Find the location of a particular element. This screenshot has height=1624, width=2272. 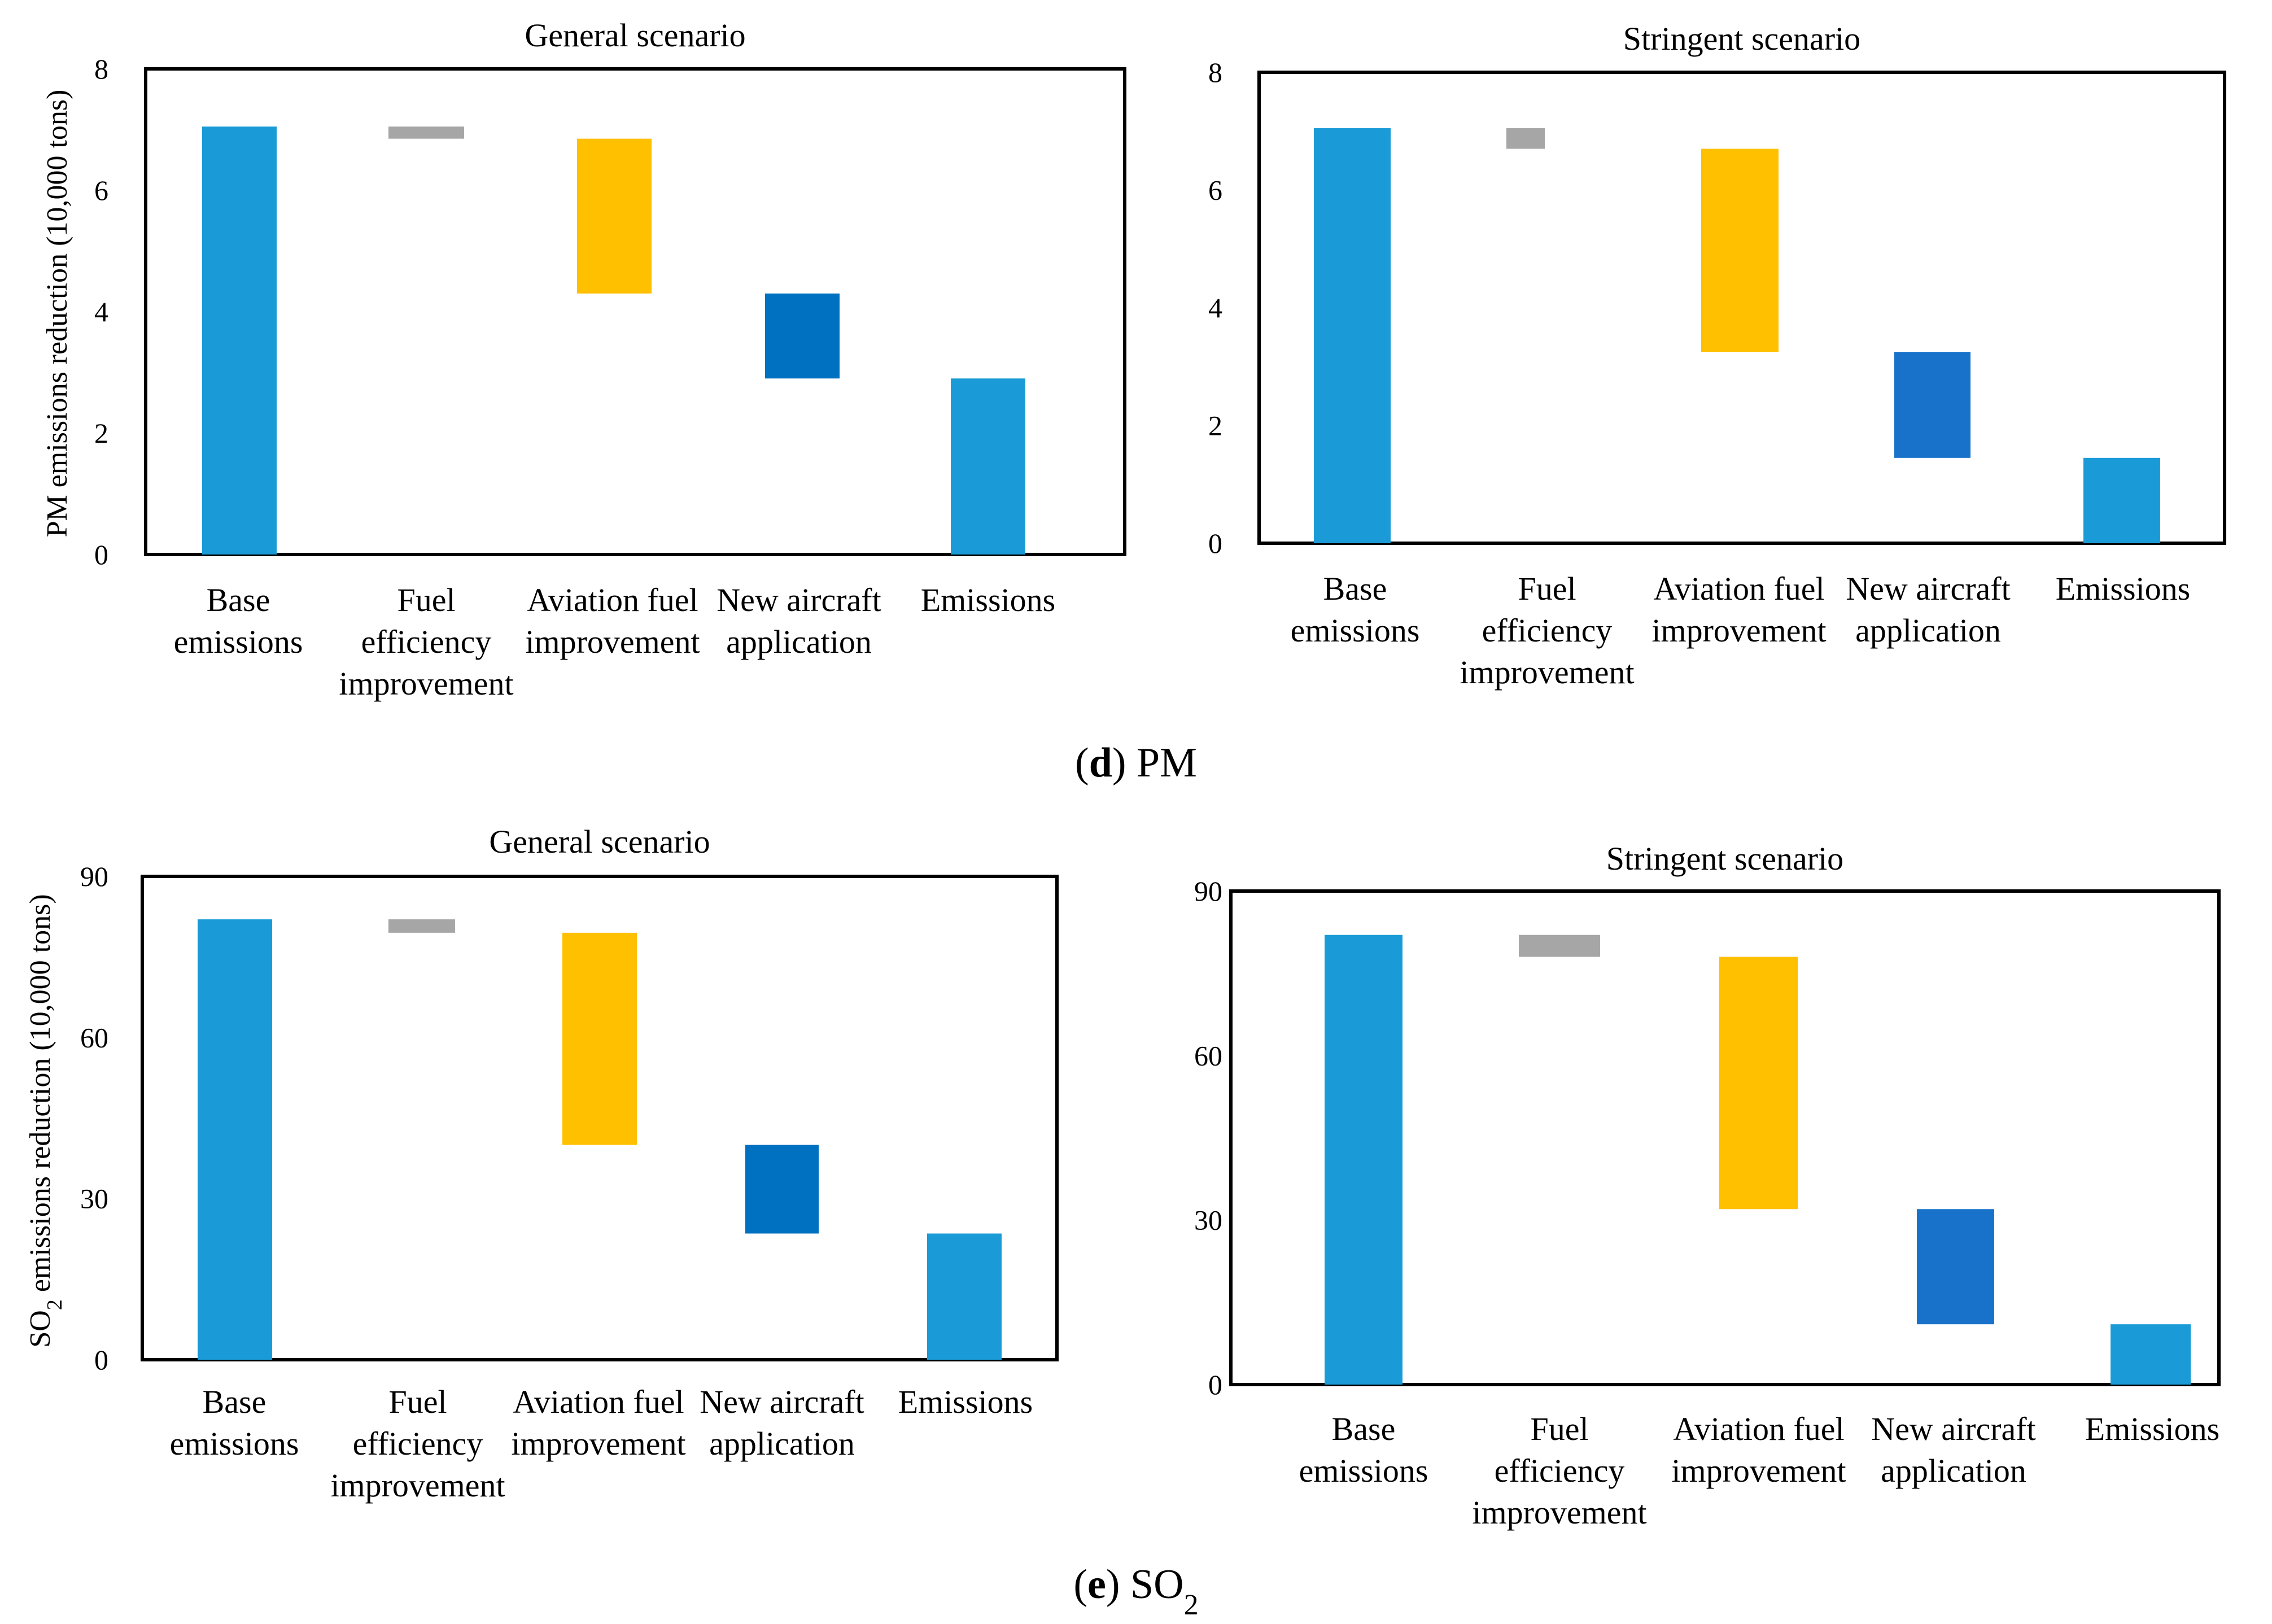

pm_stringent-plot-frame is located at coordinates (1741, 308).